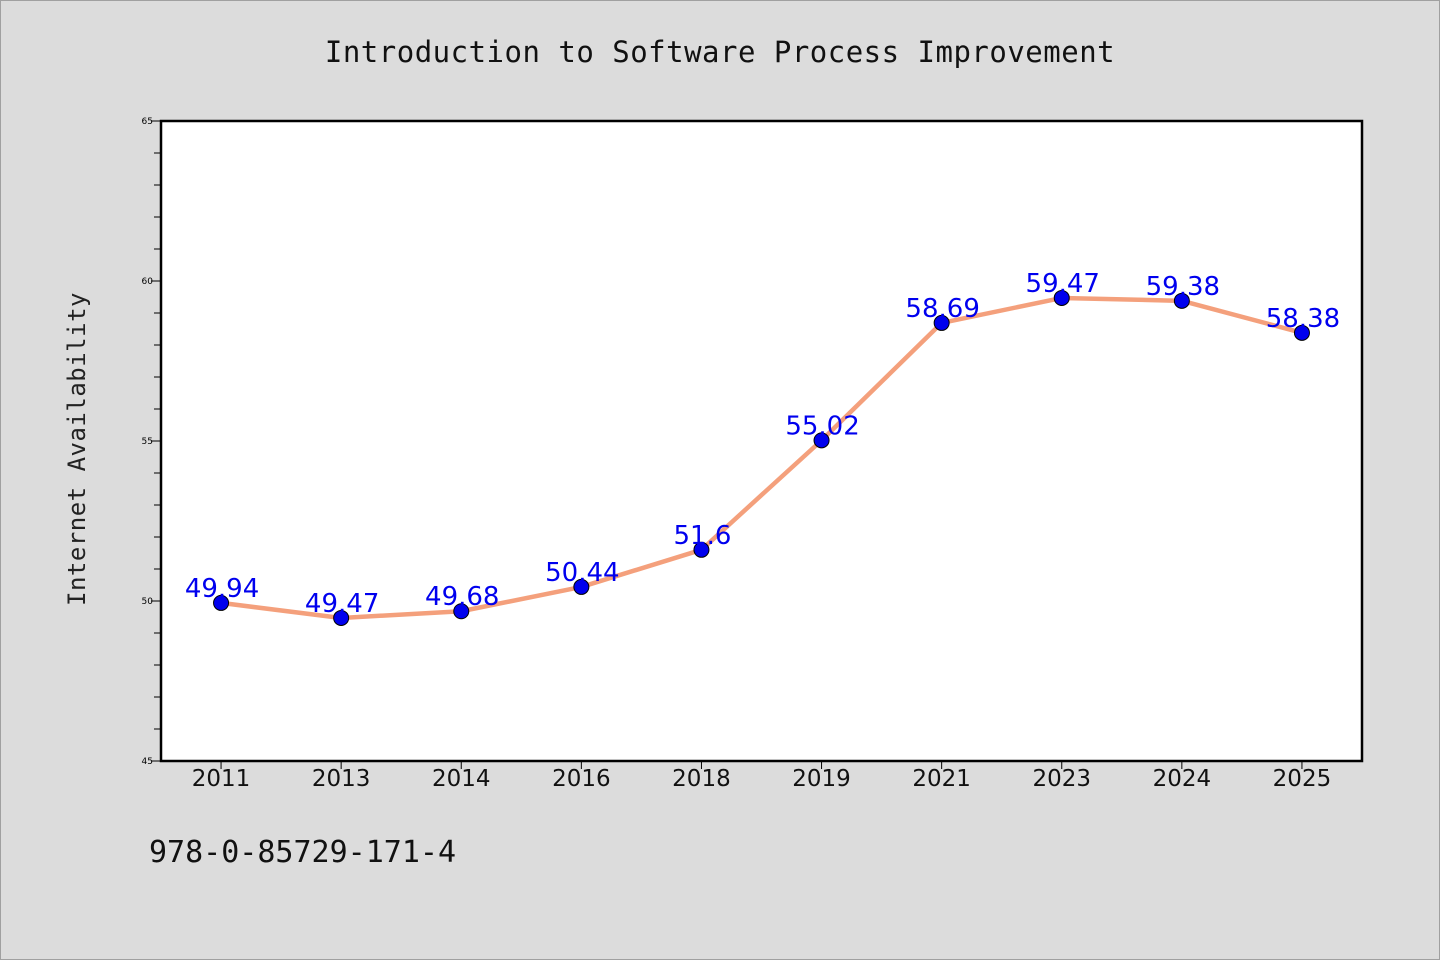  Describe the element at coordinates (581, 779) in the screenshot. I see `x-tick-label: 2016` at that location.